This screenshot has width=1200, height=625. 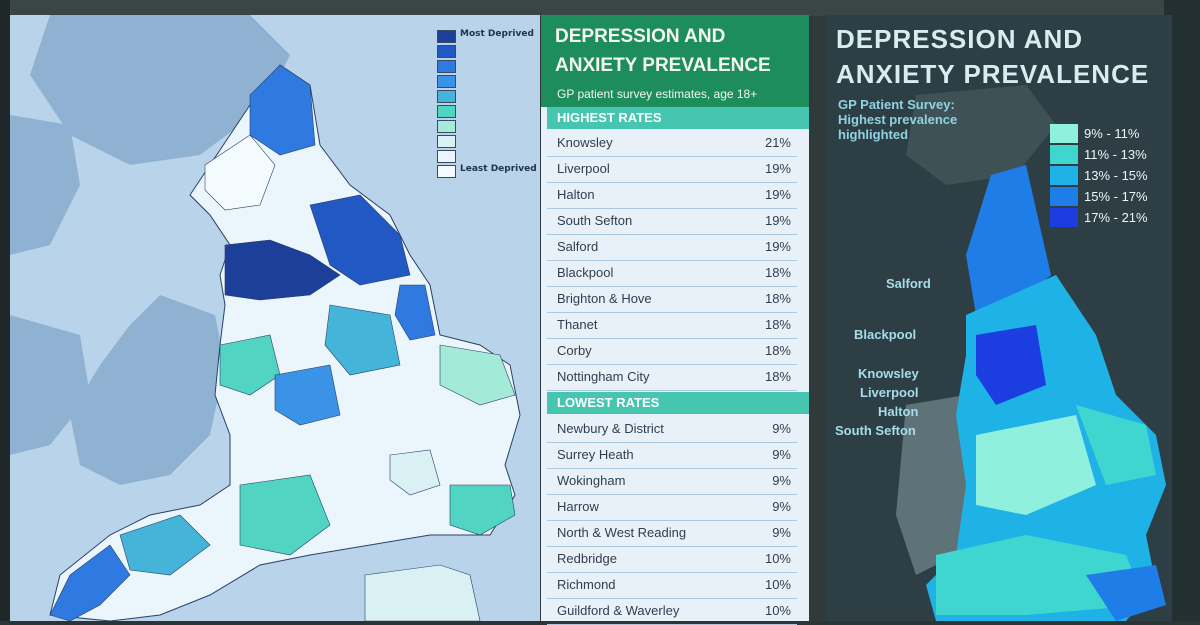 What do you see at coordinates (672, 248) in the screenshot?
I see `highest-row: Salford 19%` at bounding box center [672, 248].